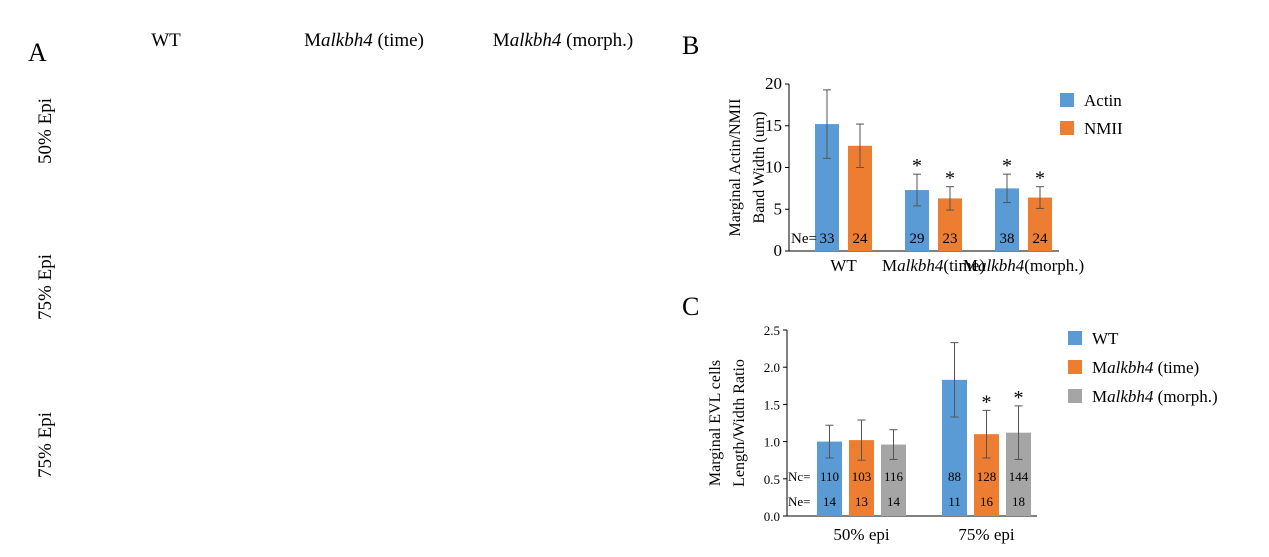  Describe the element at coordinates (772, 479) in the screenshot. I see `y-tick-label: 0.5` at that location.